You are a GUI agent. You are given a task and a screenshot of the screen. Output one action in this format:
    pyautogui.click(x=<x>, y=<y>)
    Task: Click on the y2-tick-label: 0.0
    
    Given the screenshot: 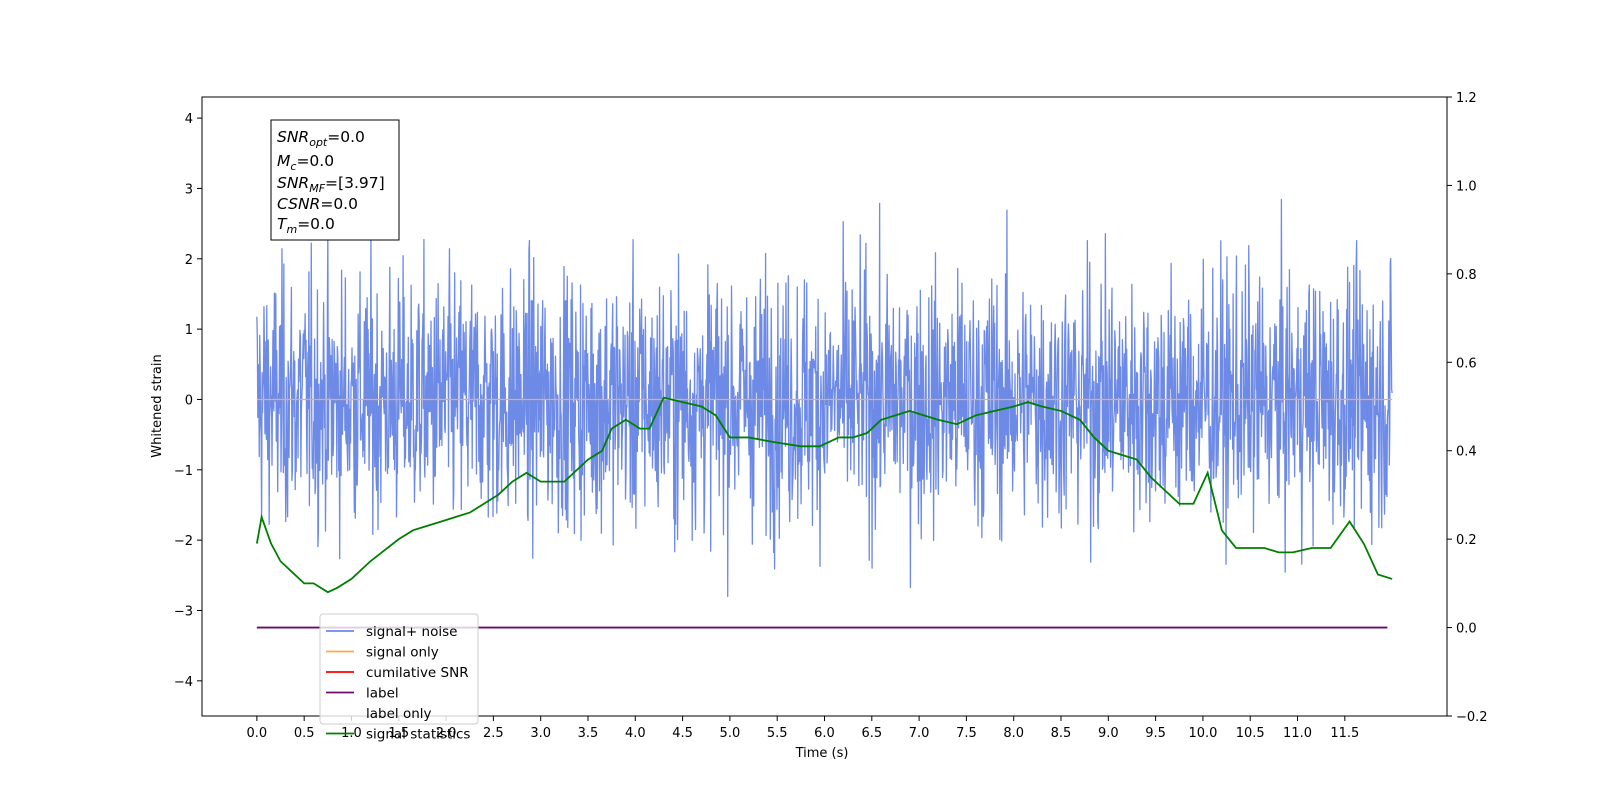 What is the action you would take?
    pyautogui.click(x=1466, y=629)
    